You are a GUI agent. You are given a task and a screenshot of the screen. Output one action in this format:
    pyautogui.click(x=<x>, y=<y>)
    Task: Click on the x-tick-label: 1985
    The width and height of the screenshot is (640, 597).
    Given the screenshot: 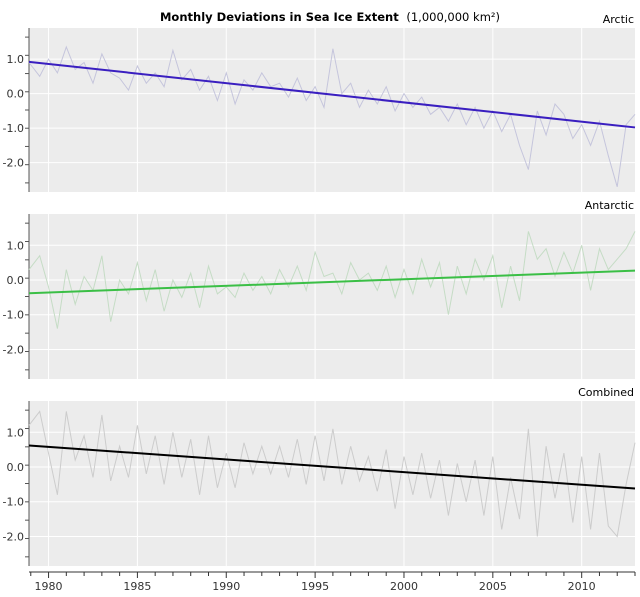 What is the action you would take?
    pyautogui.click(x=137, y=586)
    